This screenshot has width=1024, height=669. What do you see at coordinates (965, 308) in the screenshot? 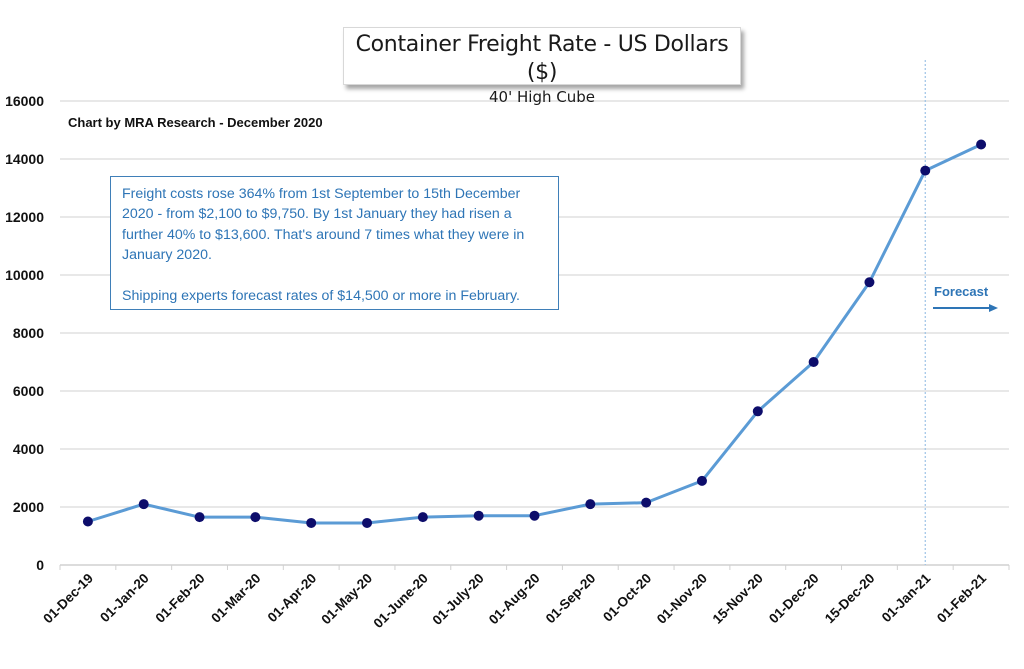
I see `forecast-arrow-group` at bounding box center [965, 308].